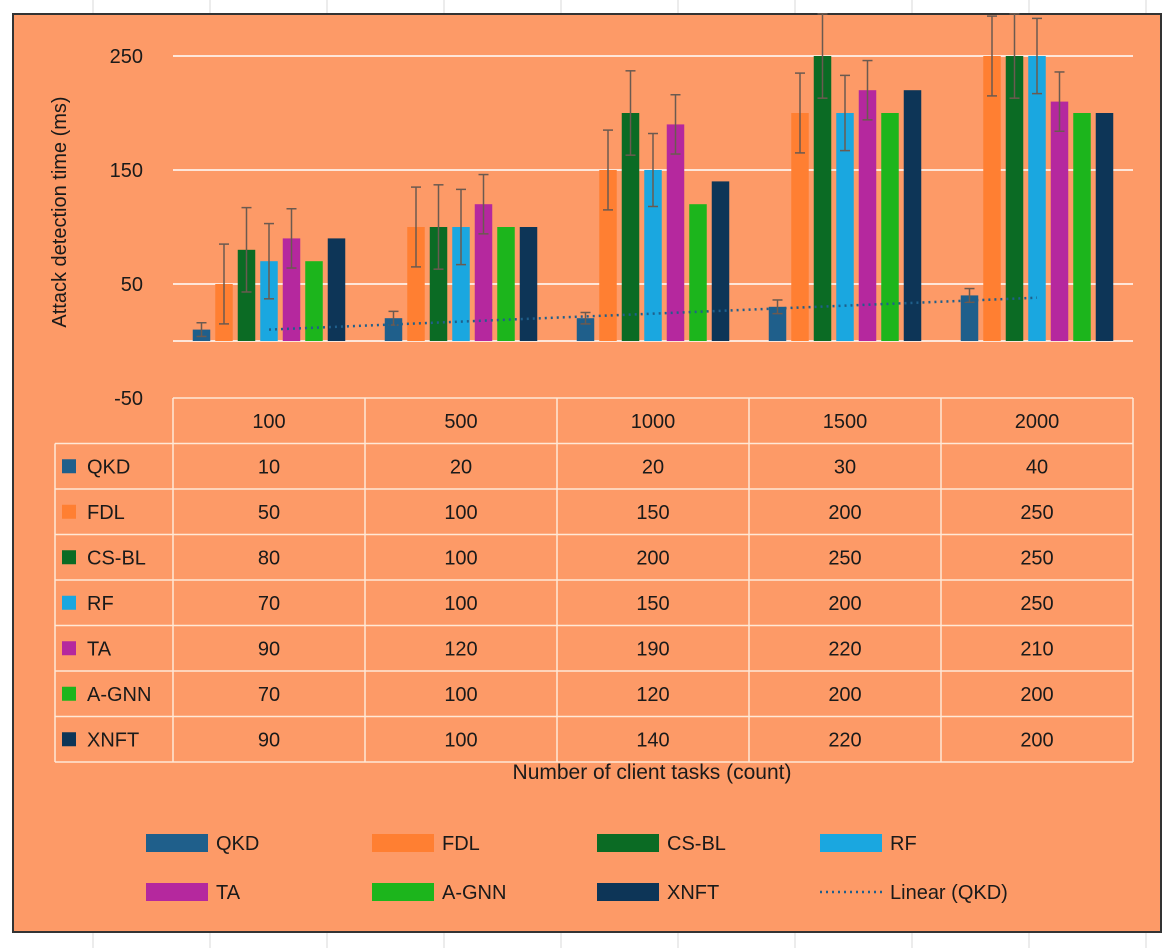  I want to click on legend-label: A-GNN, so click(474, 893).